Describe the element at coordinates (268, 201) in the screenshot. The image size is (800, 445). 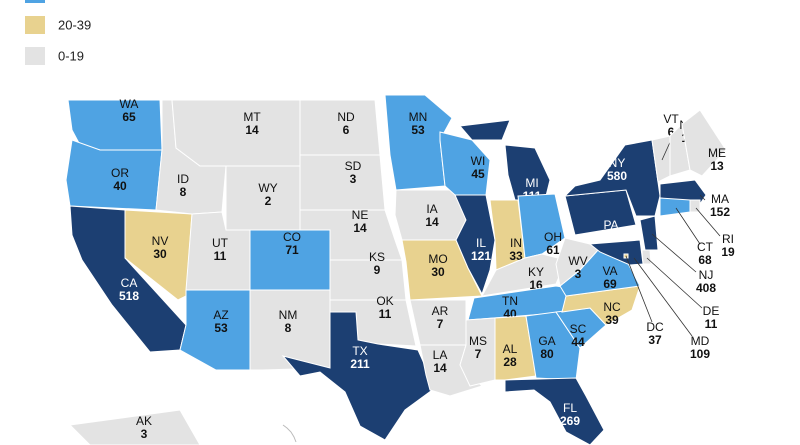
I see `state-value: 2` at that location.